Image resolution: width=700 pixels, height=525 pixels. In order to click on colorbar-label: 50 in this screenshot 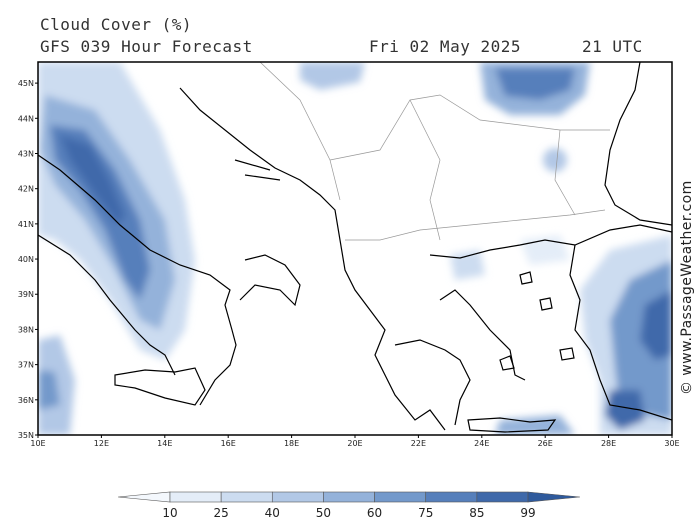, I will do `click(323, 513)`.